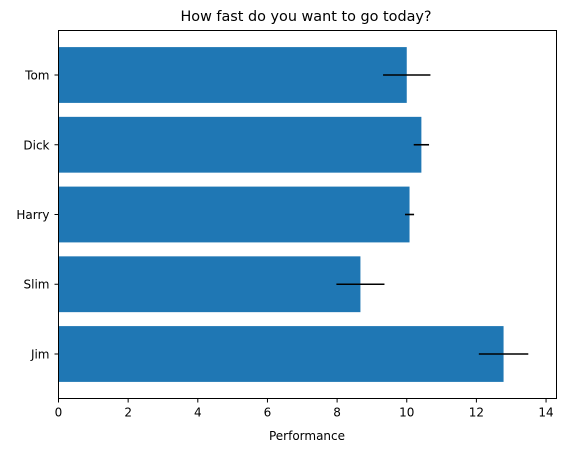  I want to click on x-tick-label-0: 0, so click(59, 413).